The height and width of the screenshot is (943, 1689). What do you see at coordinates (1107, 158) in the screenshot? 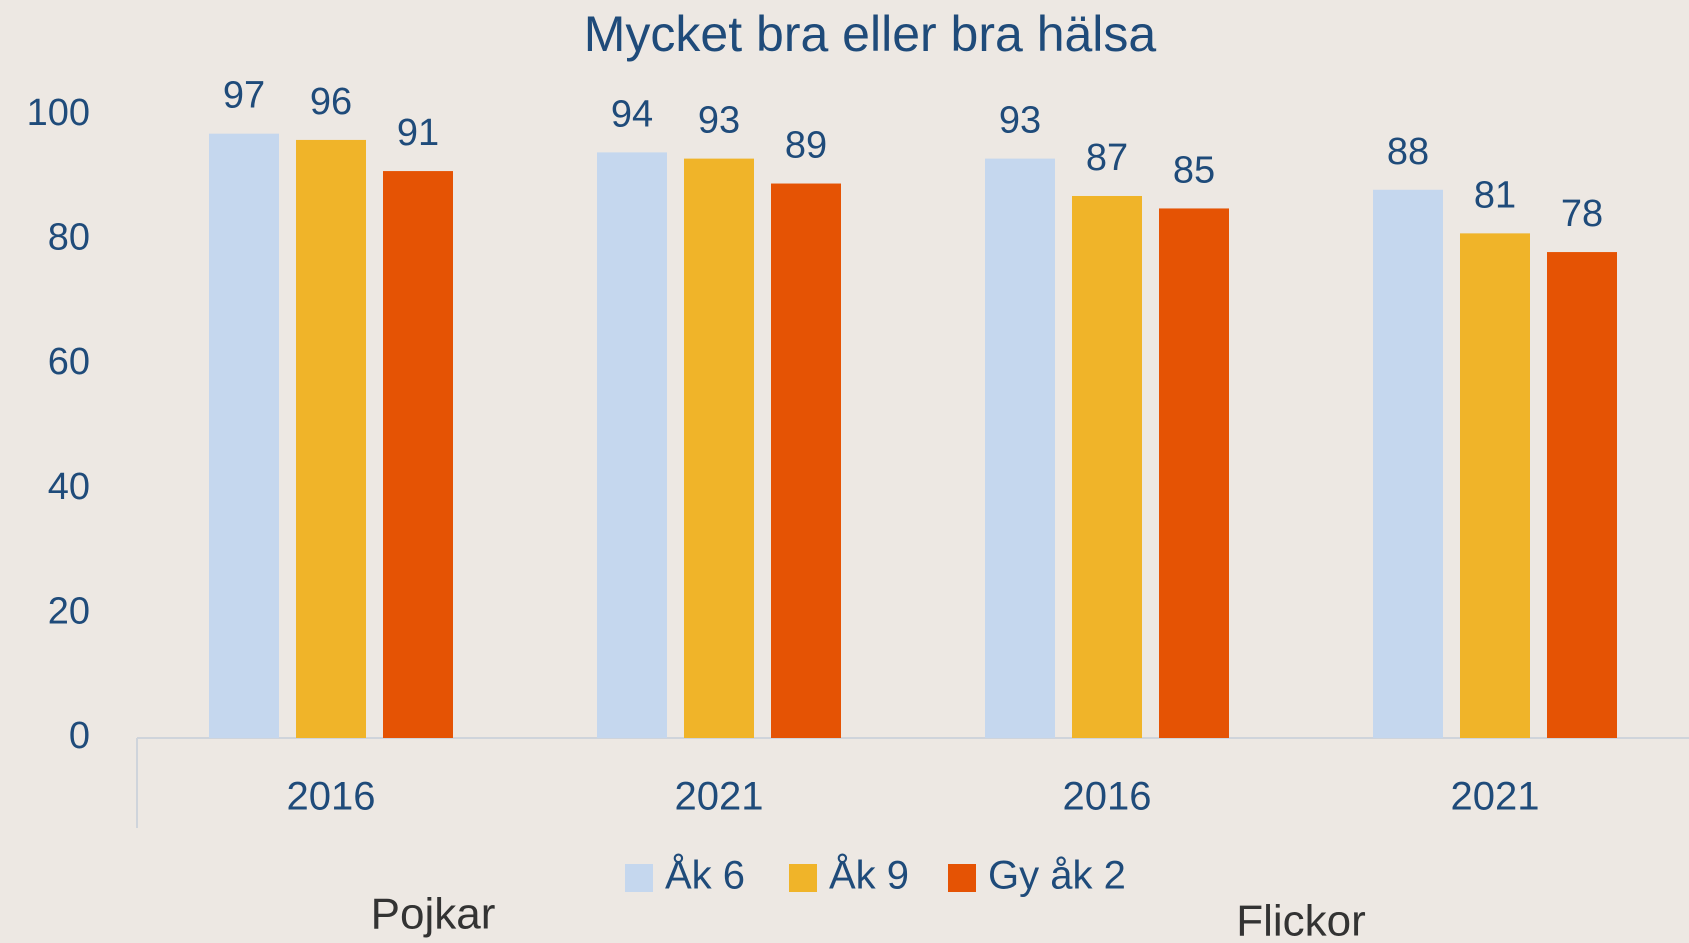
I see `data-label: 87` at bounding box center [1107, 158].